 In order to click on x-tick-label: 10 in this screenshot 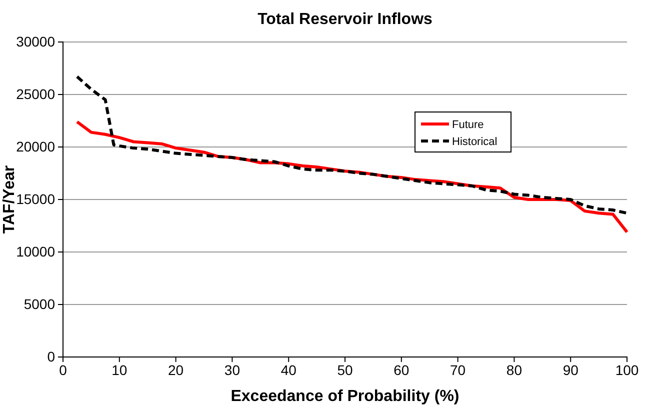, I will do `click(120, 370)`.